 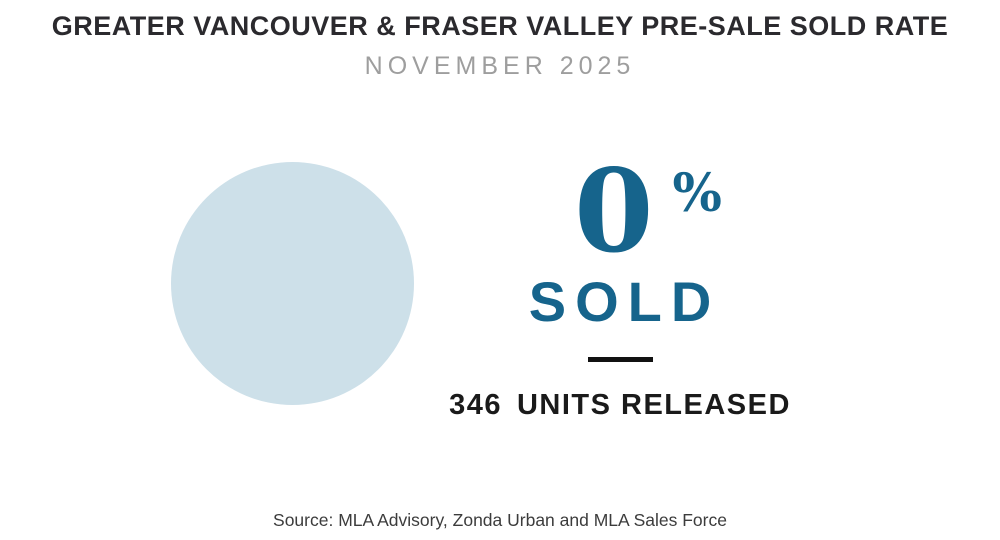 I want to click on sold-label: SOLD, so click(x=624, y=301).